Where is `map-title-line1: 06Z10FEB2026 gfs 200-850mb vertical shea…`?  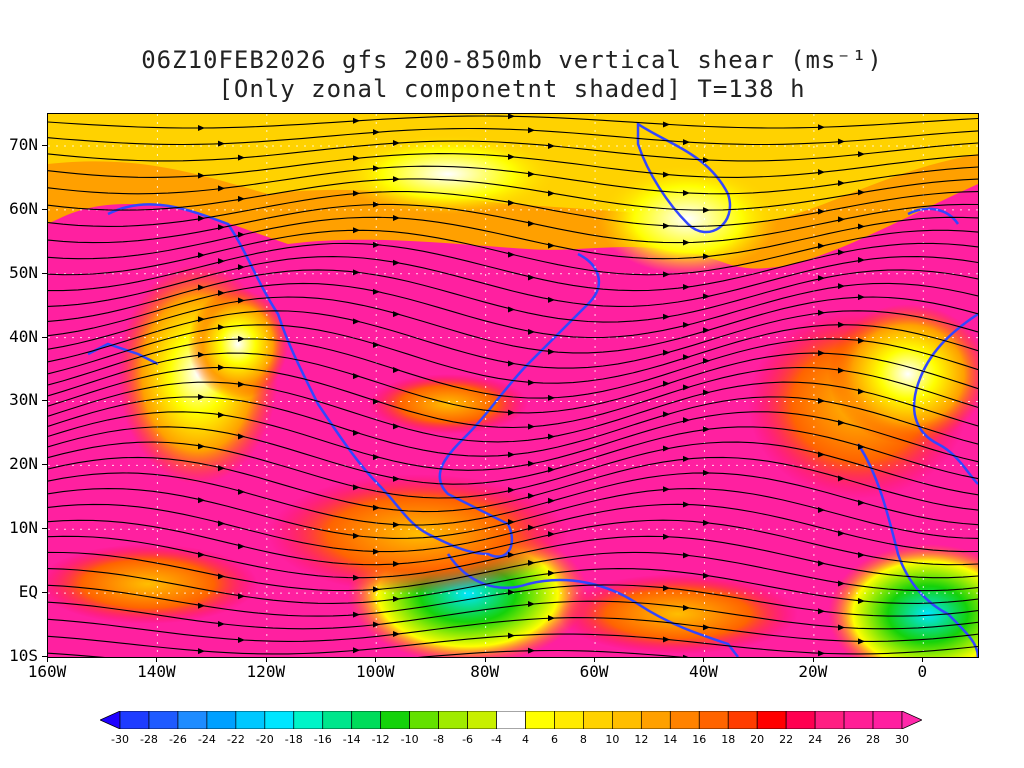
map-title-line1: 06Z10FEB2026 gfs 200-850mb vertical shea… is located at coordinates (512, 60).